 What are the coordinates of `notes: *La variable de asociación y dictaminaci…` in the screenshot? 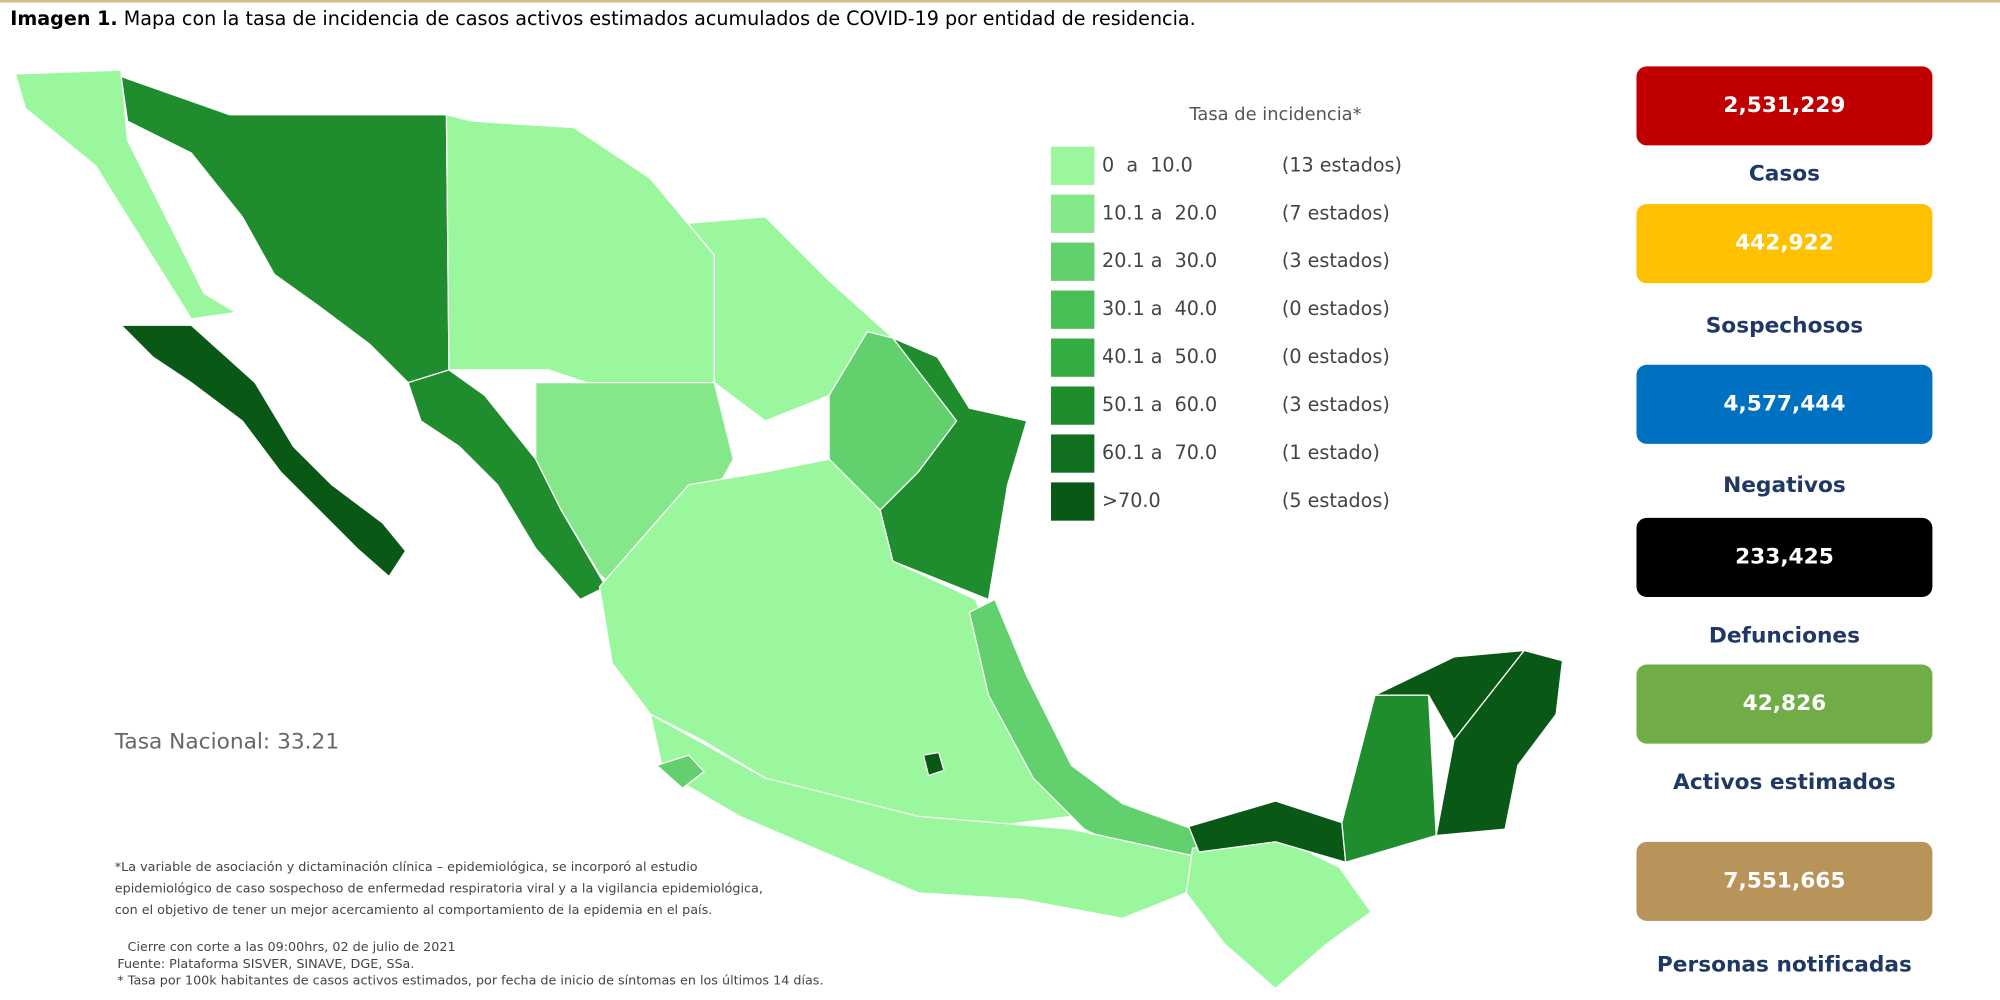 It's located at (469, 924).